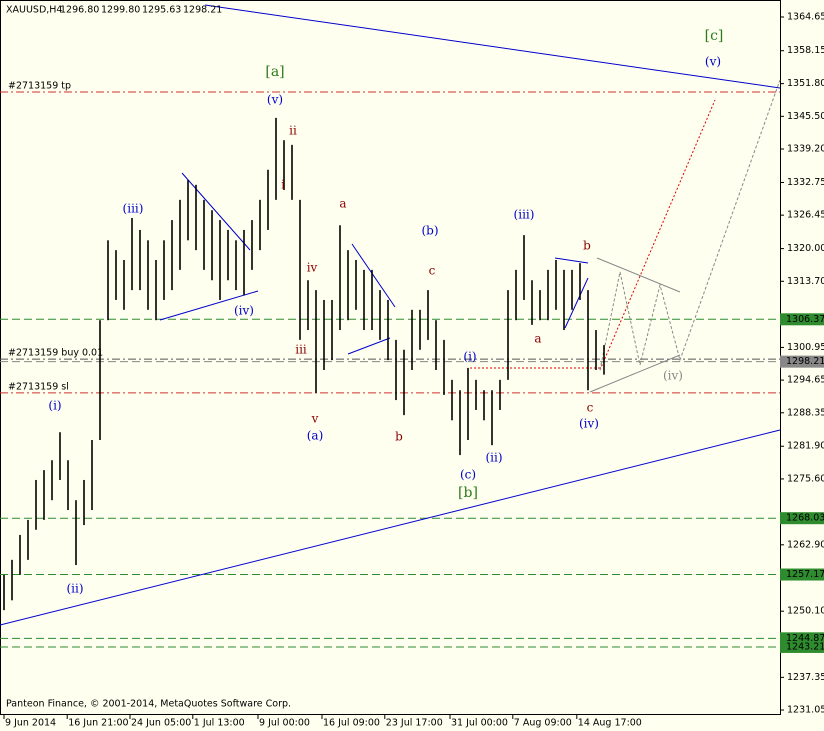  What do you see at coordinates (805, 50) in the screenshot?
I see `y-tick-label: 1358.15` at bounding box center [805, 50].